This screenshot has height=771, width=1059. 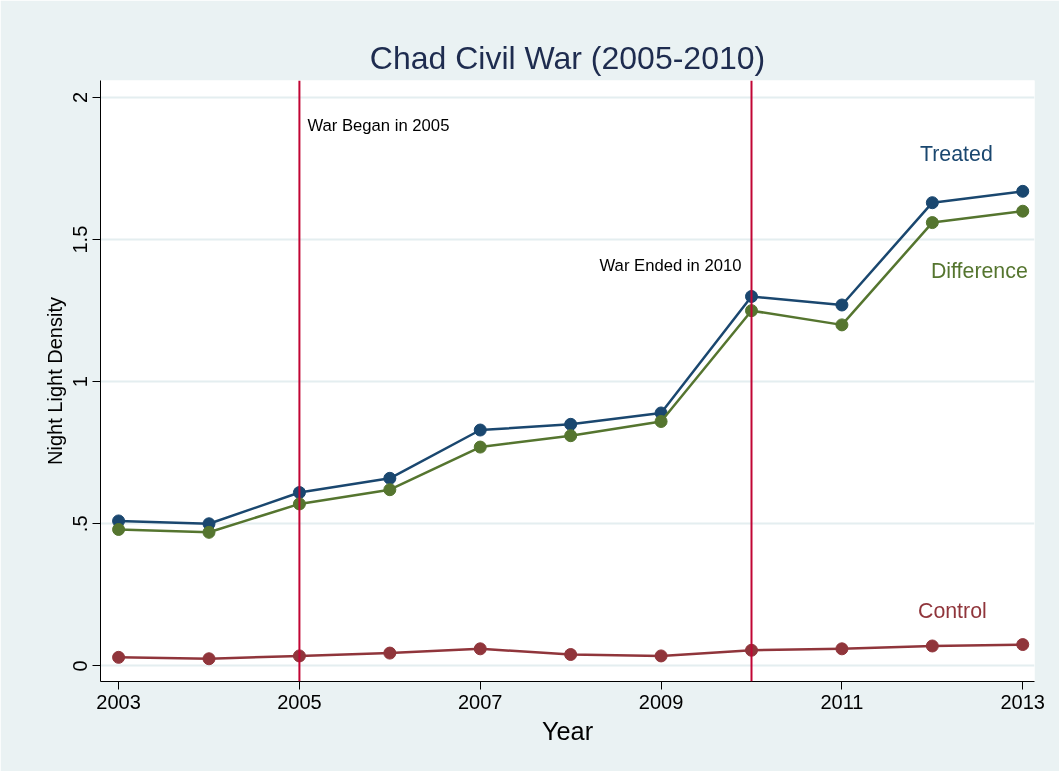 What do you see at coordinates (80, 239) in the screenshot?
I see `y-tick-label: 1.5` at bounding box center [80, 239].